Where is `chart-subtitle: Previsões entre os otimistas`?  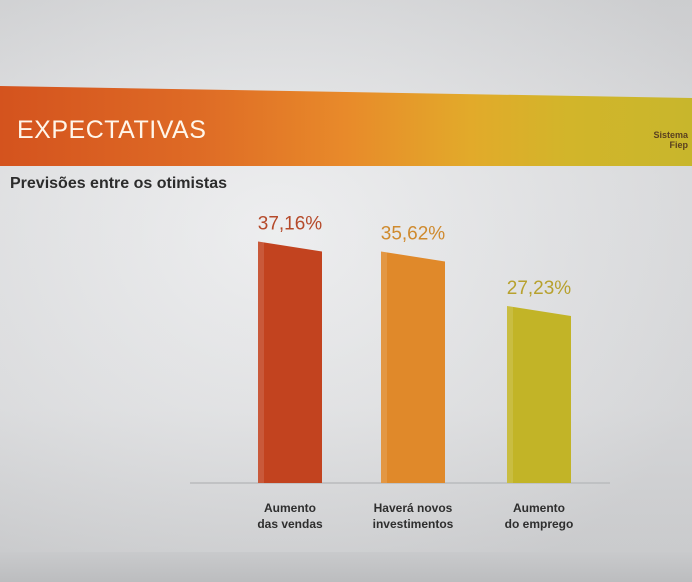 chart-subtitle: Previsões entre os otimistas is located at coordinates (118, 183).